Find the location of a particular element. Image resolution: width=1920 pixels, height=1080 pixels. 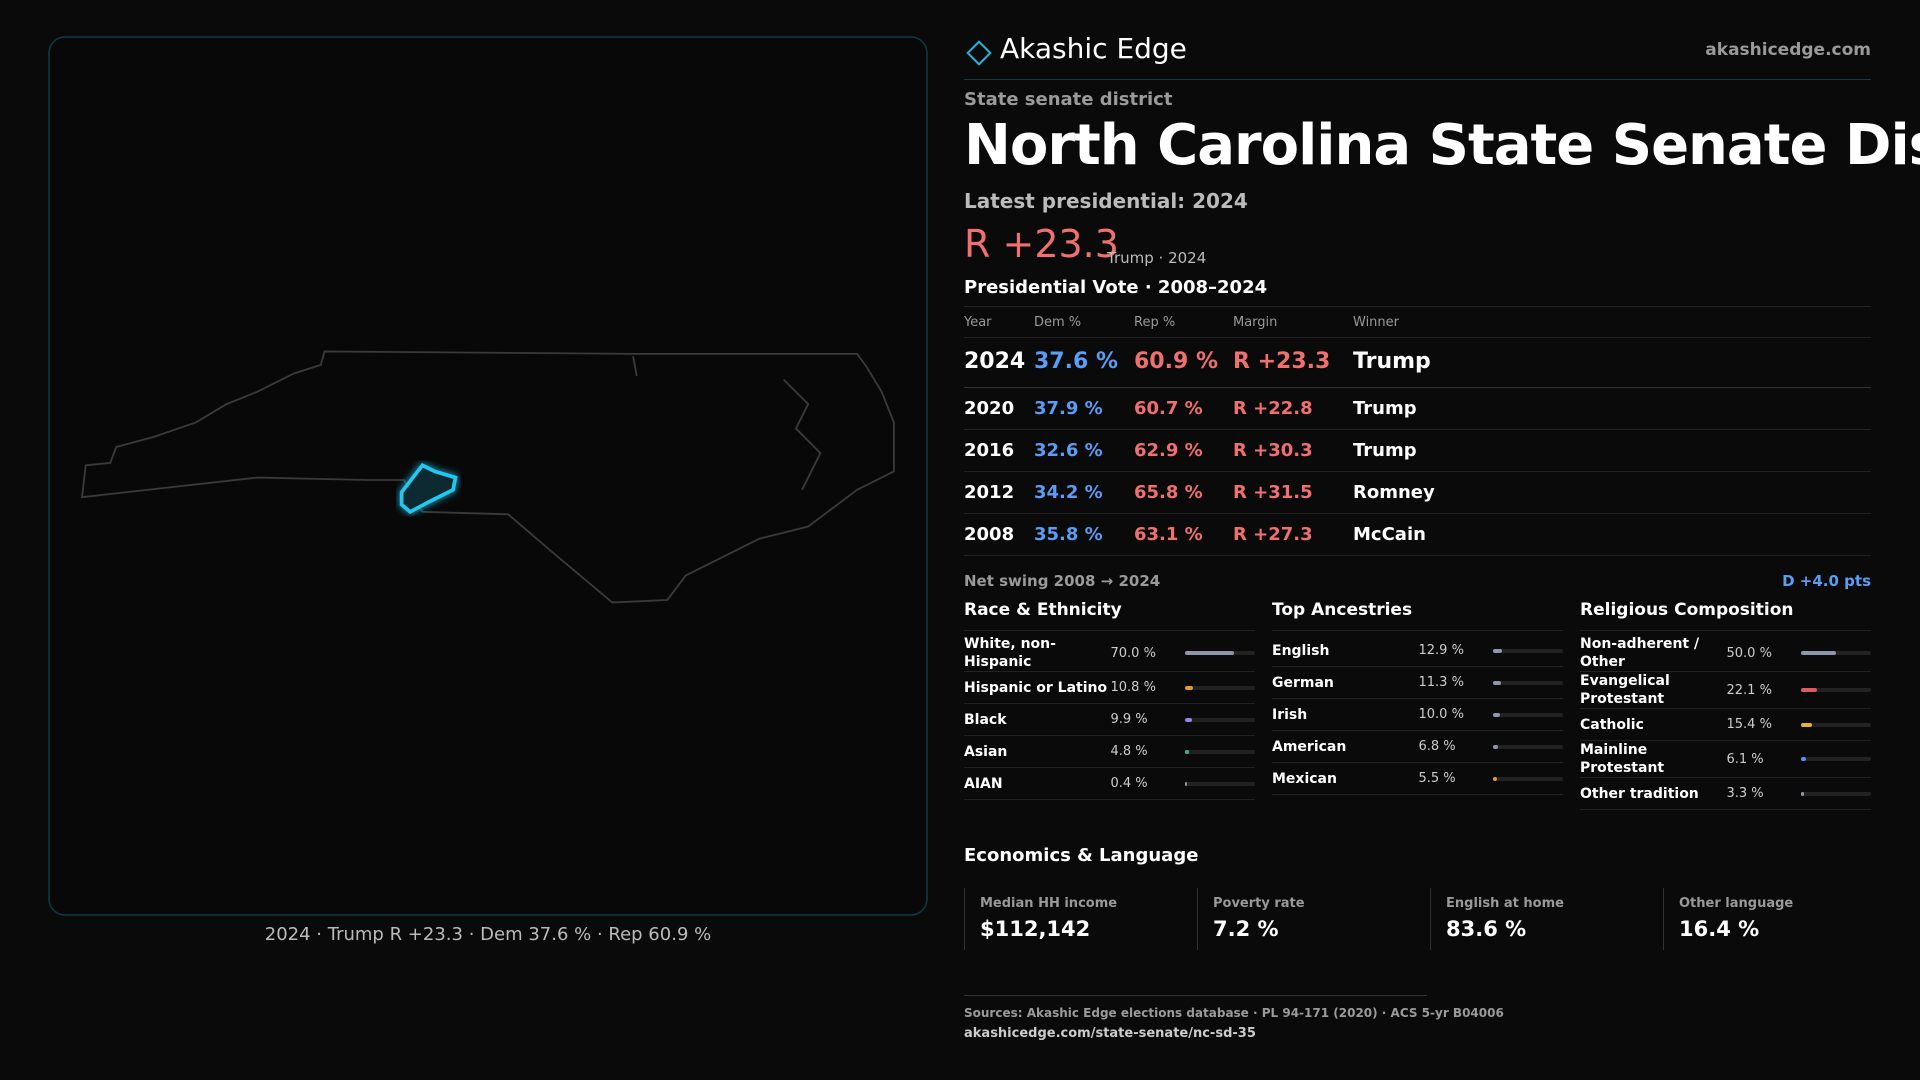

row-label: German is located at coordinates (1303, 682).